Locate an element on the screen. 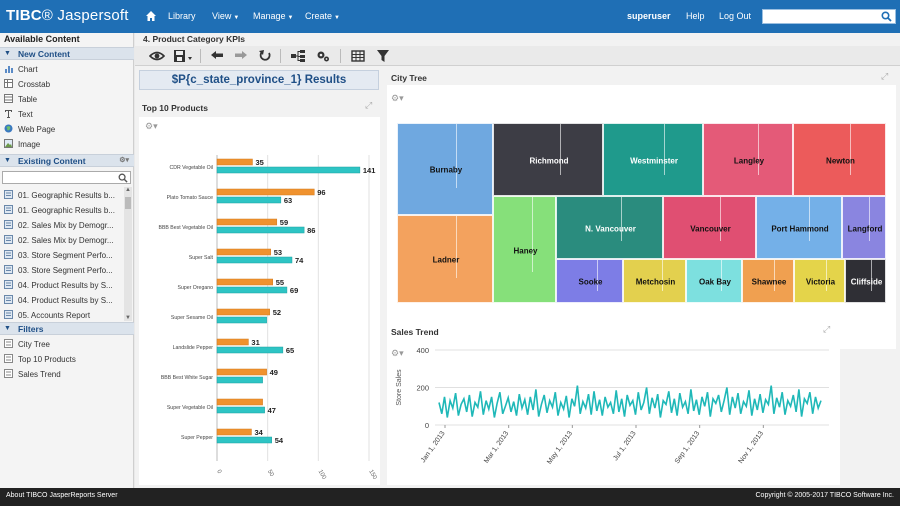  nav-create: Create ▼ is located at coordinates (322, 16).